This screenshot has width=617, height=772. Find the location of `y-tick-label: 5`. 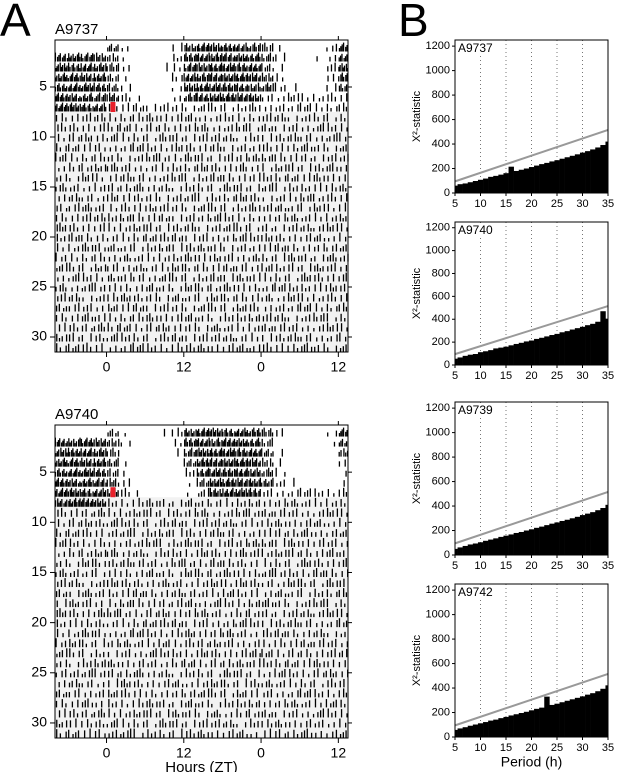

y-tick-label: 5 is located at coordinates (43, 471).